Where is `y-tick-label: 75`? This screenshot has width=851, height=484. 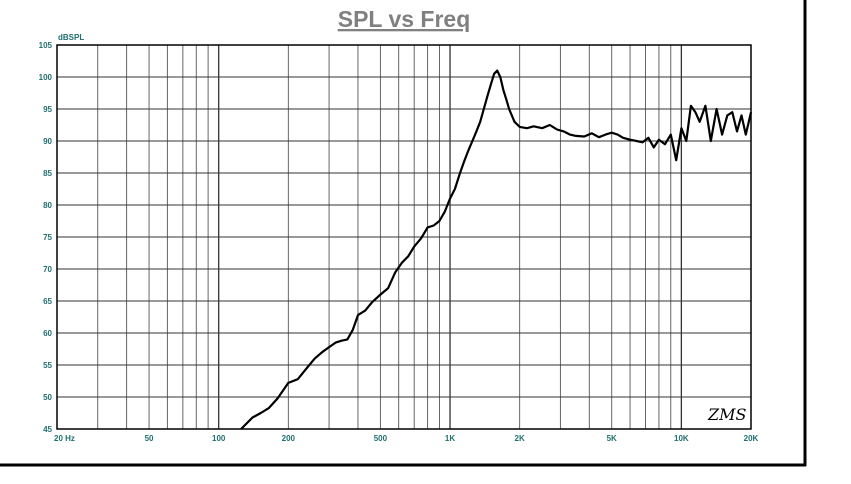 y-tick-label: 75 is located at coordinates (47, 237).